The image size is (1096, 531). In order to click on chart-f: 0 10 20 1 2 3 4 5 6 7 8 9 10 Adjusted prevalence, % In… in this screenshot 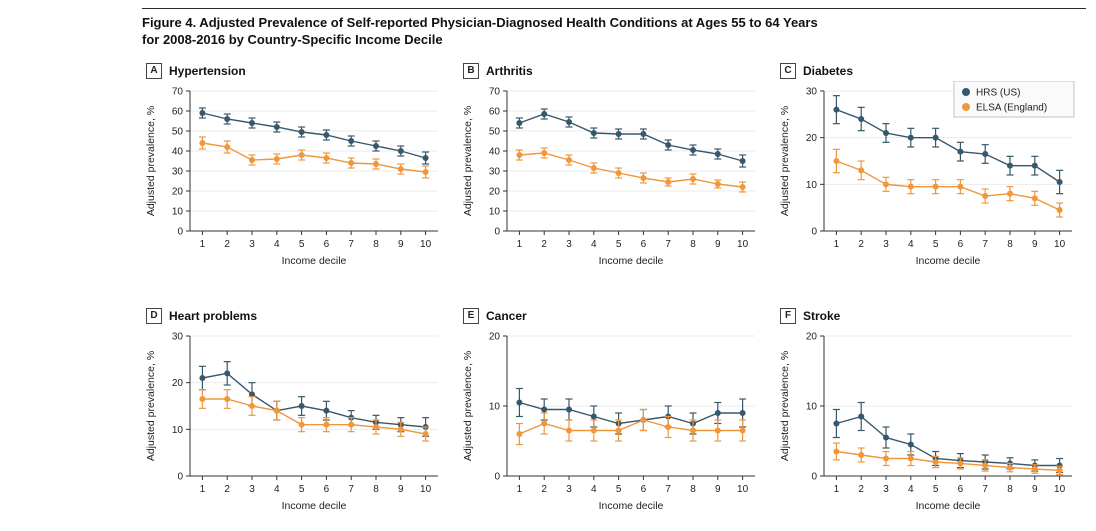, I will do `click(925, 421)`.